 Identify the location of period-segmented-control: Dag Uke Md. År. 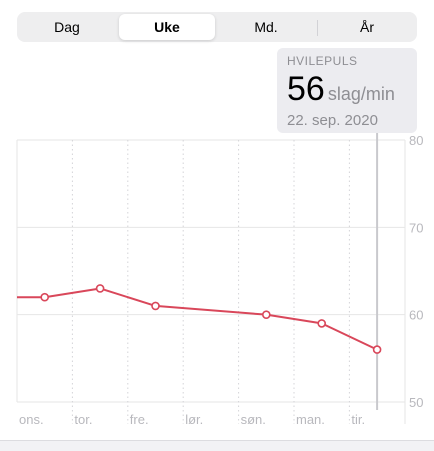
(217, 27).